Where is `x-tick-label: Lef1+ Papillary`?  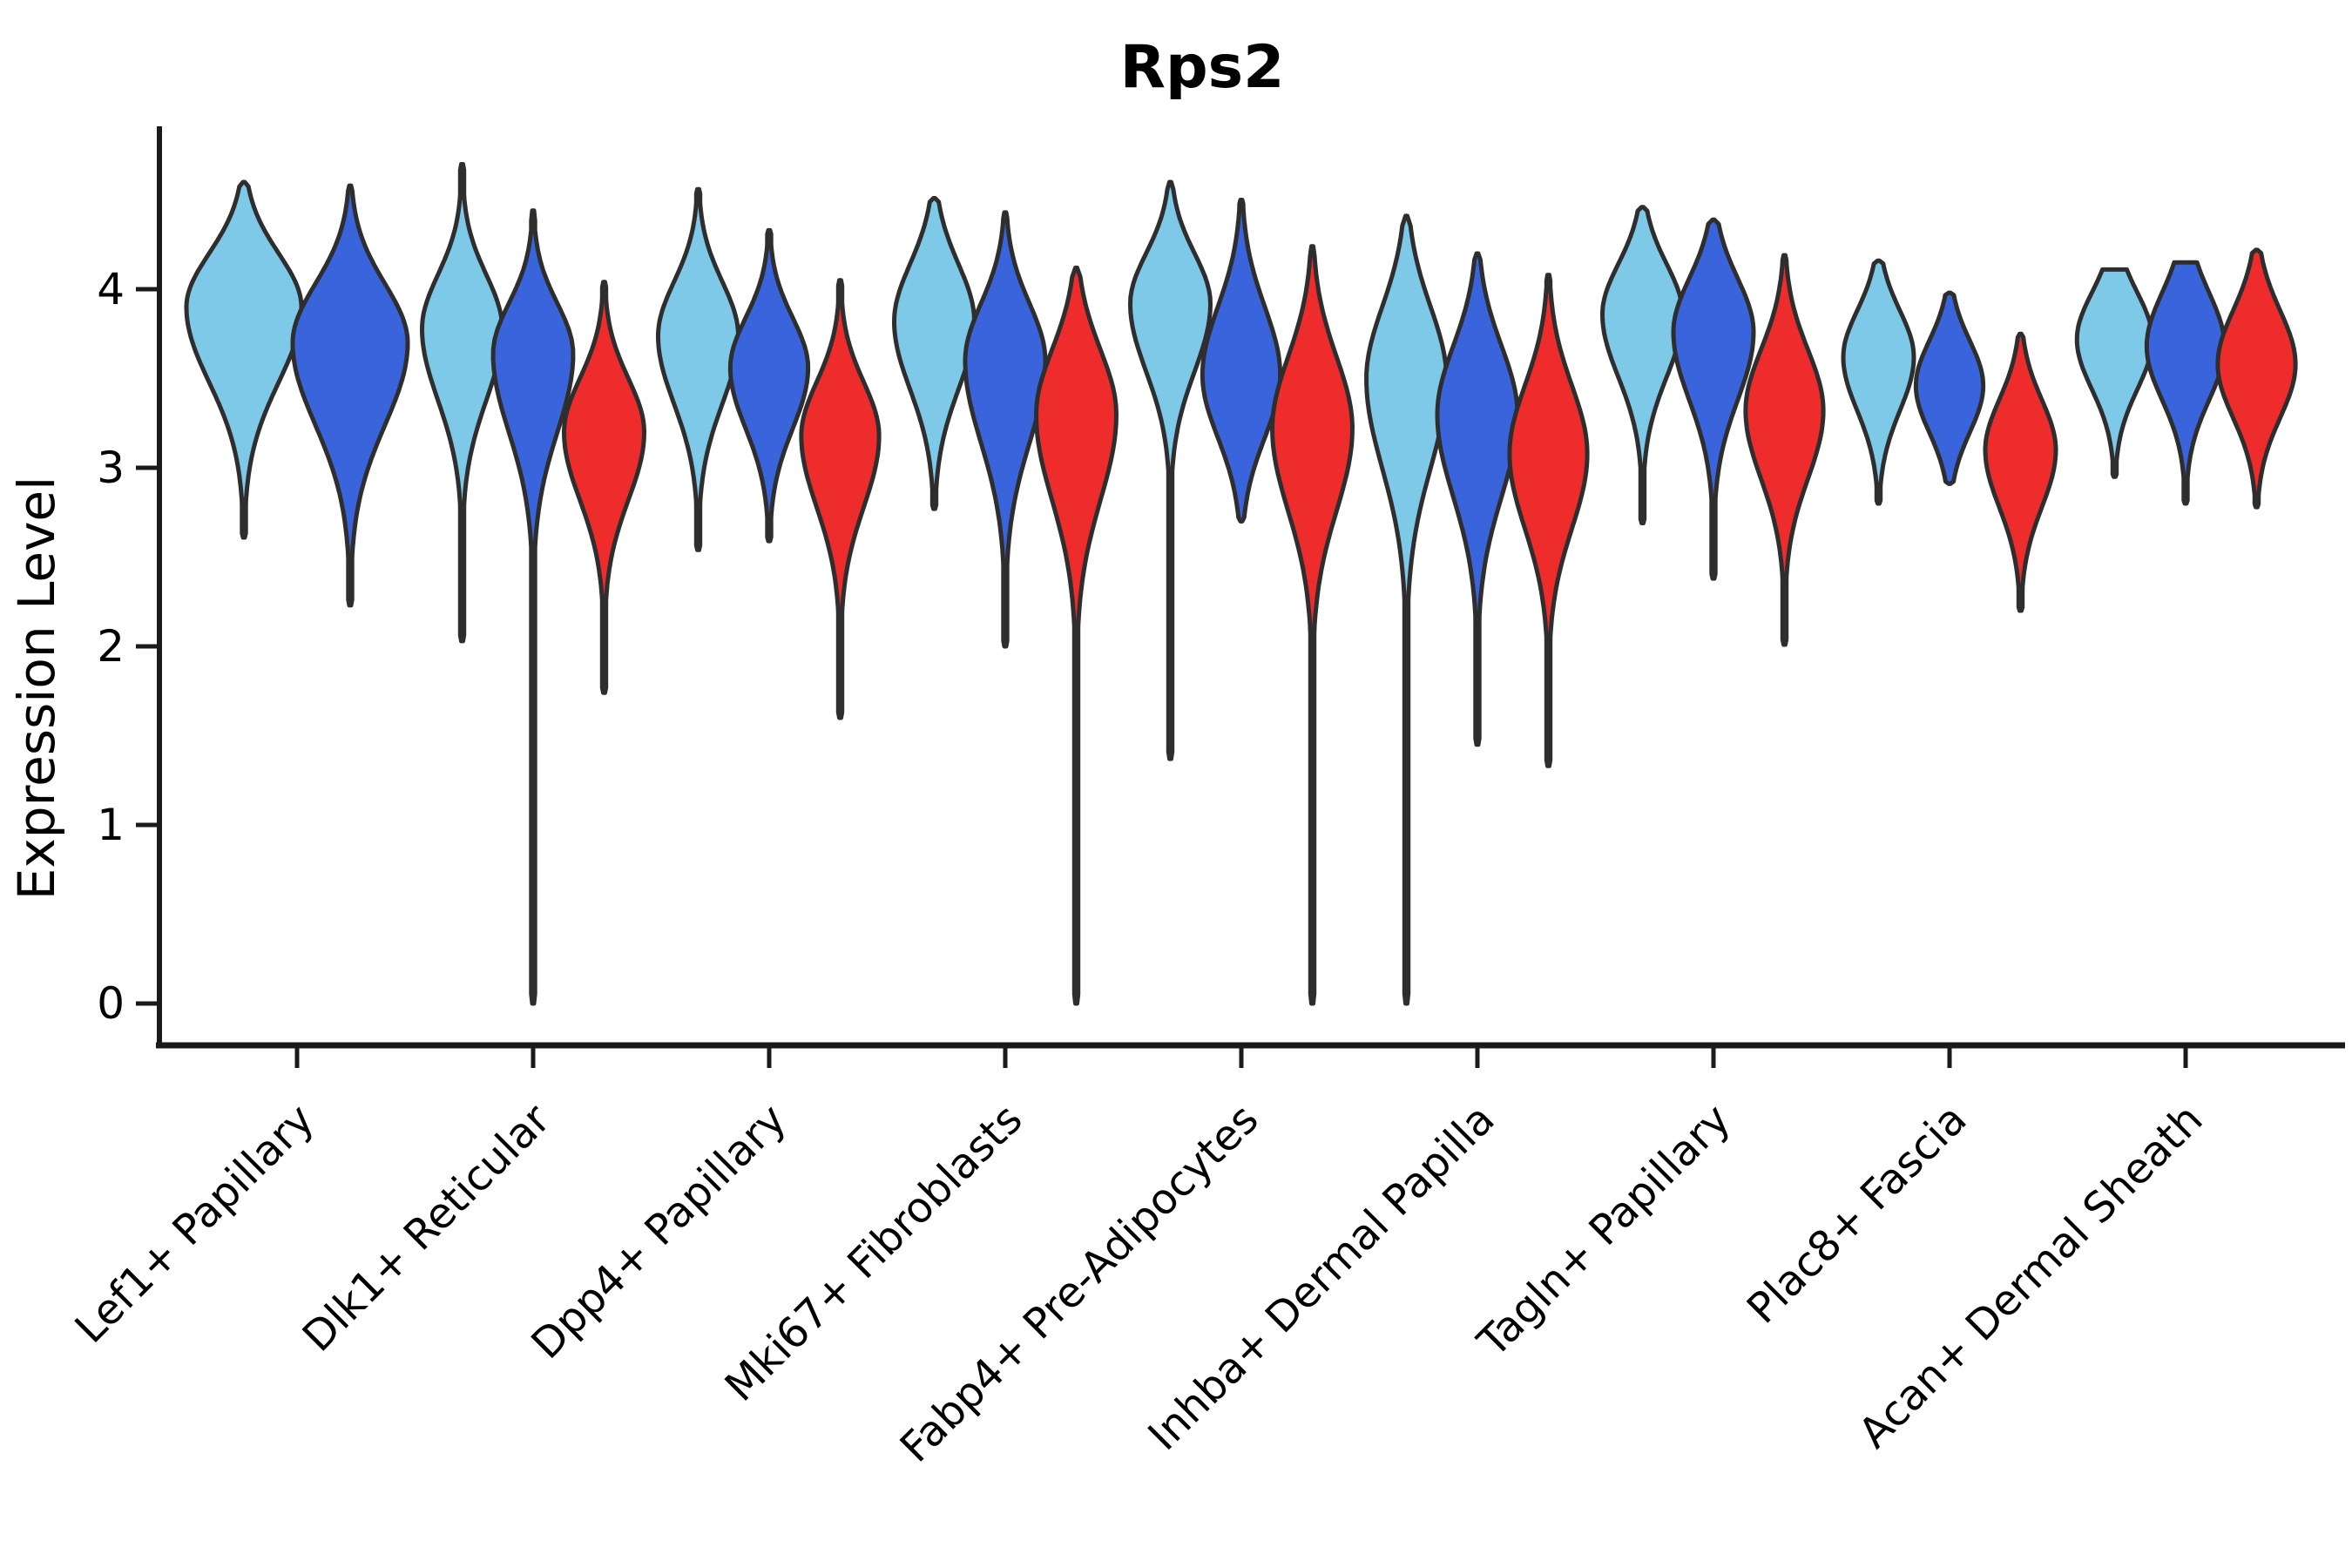
x-tick-label: Lef1+ Papillary is located at coordinates (195, 1224).